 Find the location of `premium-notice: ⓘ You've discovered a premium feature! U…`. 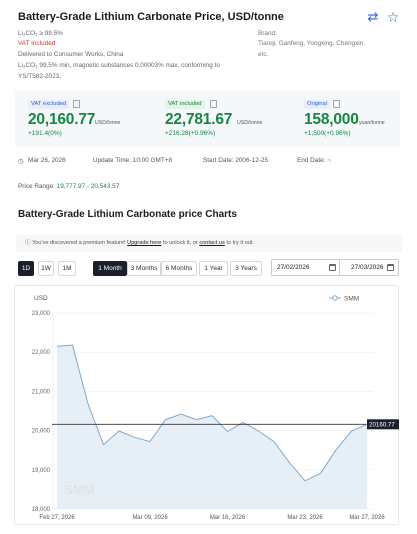

premium-notice: ⓘ You've discovered a premium feature! U… is located at coordinates (209, 243).